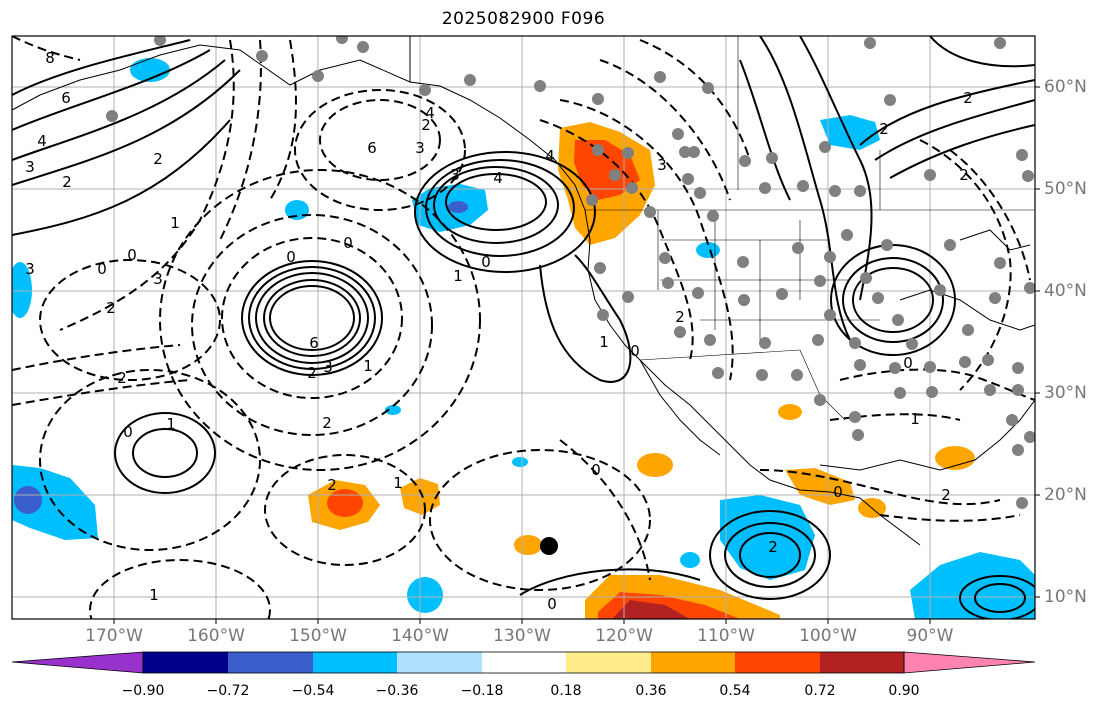 The width and height of the screenshot is (1105, 712). Describe the element at coordinates (655, 465) in the screenshot. I see `shade-positive-h` at that location.